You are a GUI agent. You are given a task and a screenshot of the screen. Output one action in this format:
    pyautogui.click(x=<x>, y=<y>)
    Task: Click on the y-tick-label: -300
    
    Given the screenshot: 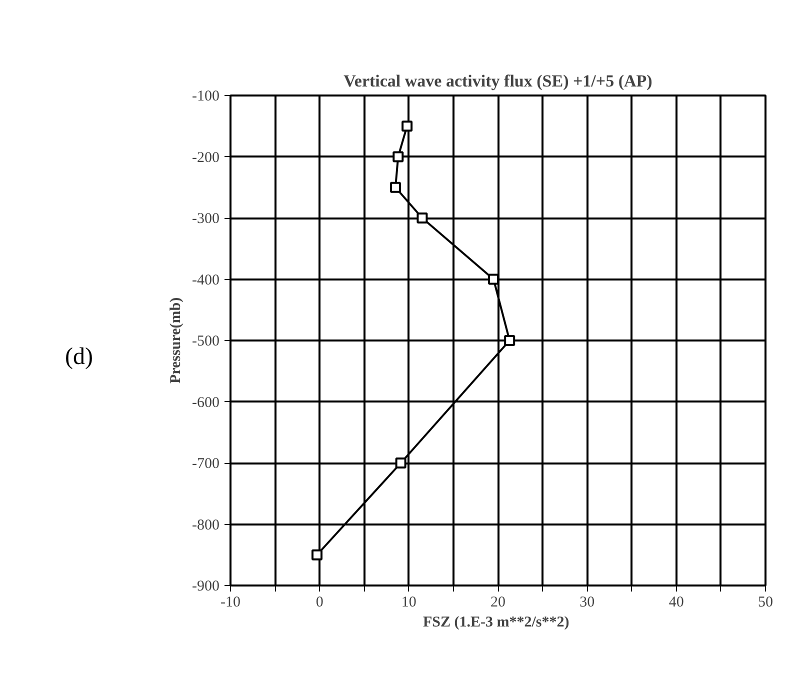 What is the action you would take?
    pyautogui.click(x=206, y=219)
    